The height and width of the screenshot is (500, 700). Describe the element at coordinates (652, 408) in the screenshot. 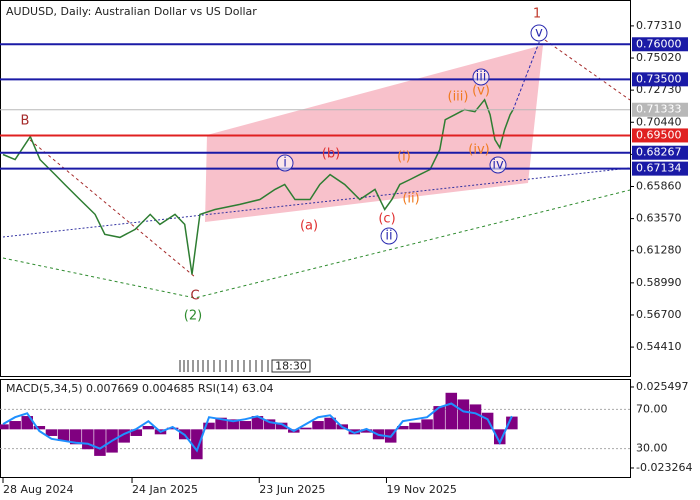

I see `rsi-level-label: 70.00` at that location.